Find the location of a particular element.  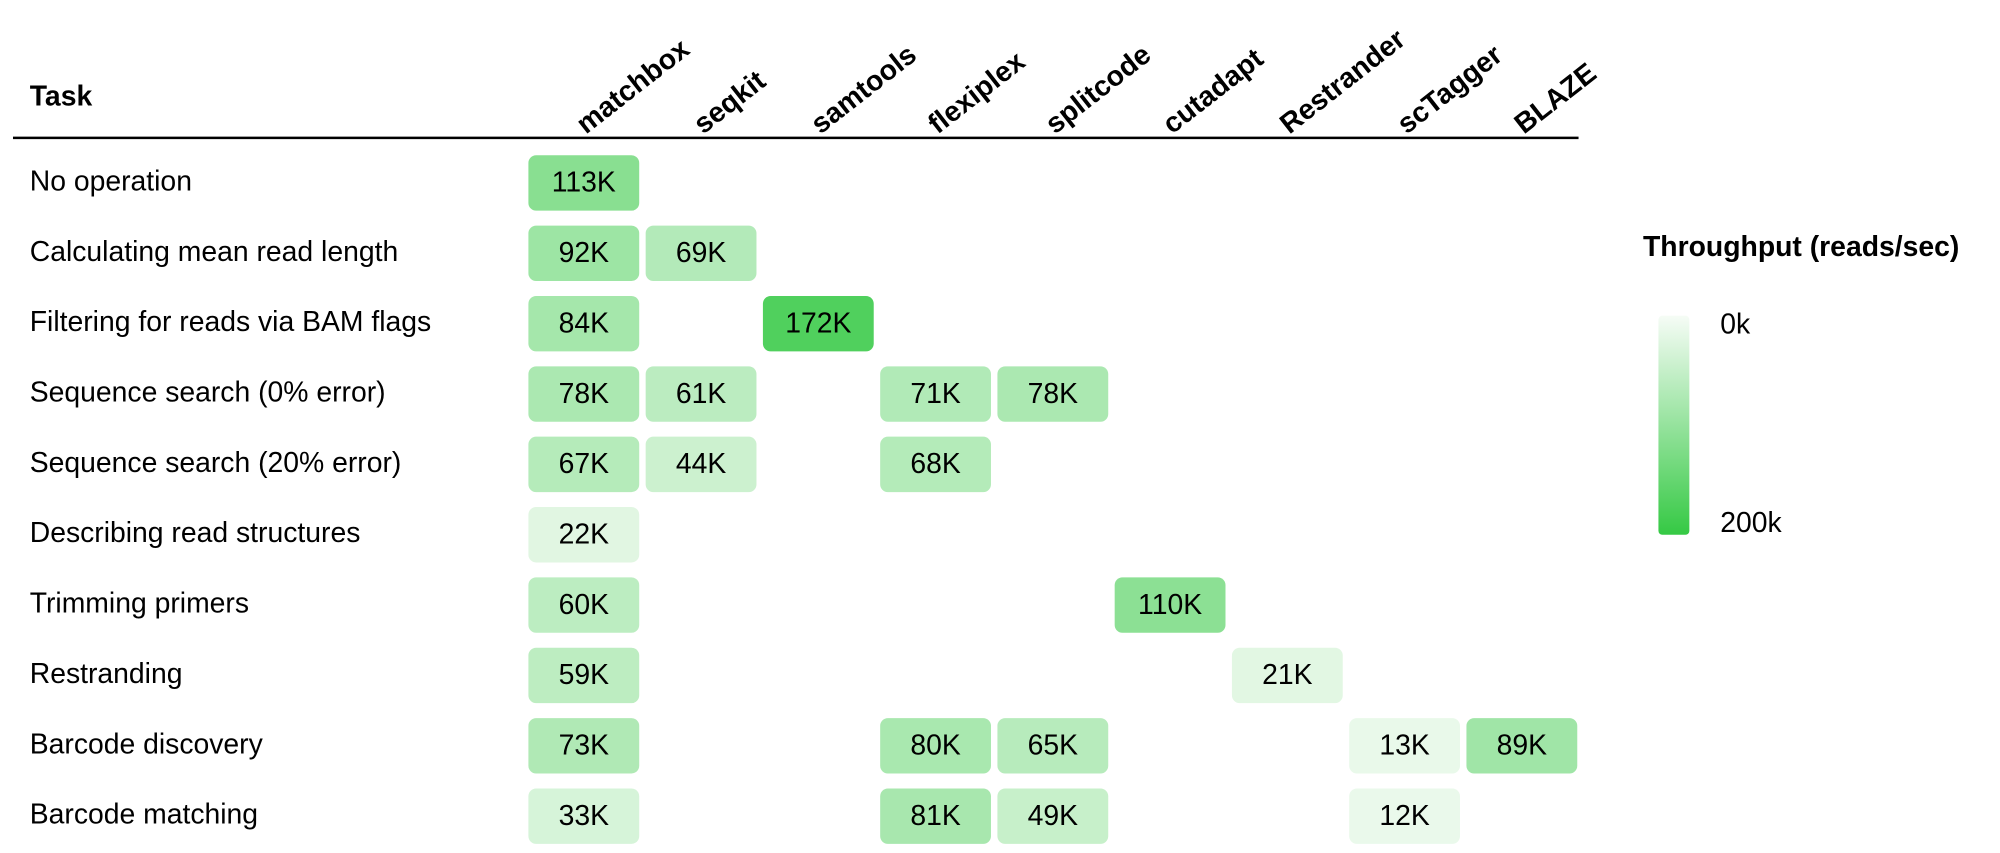

column-label: matchbox is located at coordinates (632, 87).